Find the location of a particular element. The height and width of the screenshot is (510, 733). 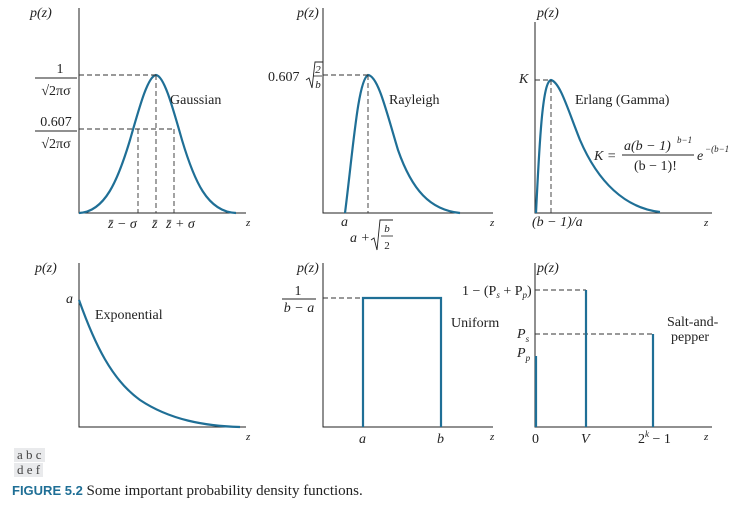

rayleigh-frac-num: 2 is located at coordinates (318, 70).